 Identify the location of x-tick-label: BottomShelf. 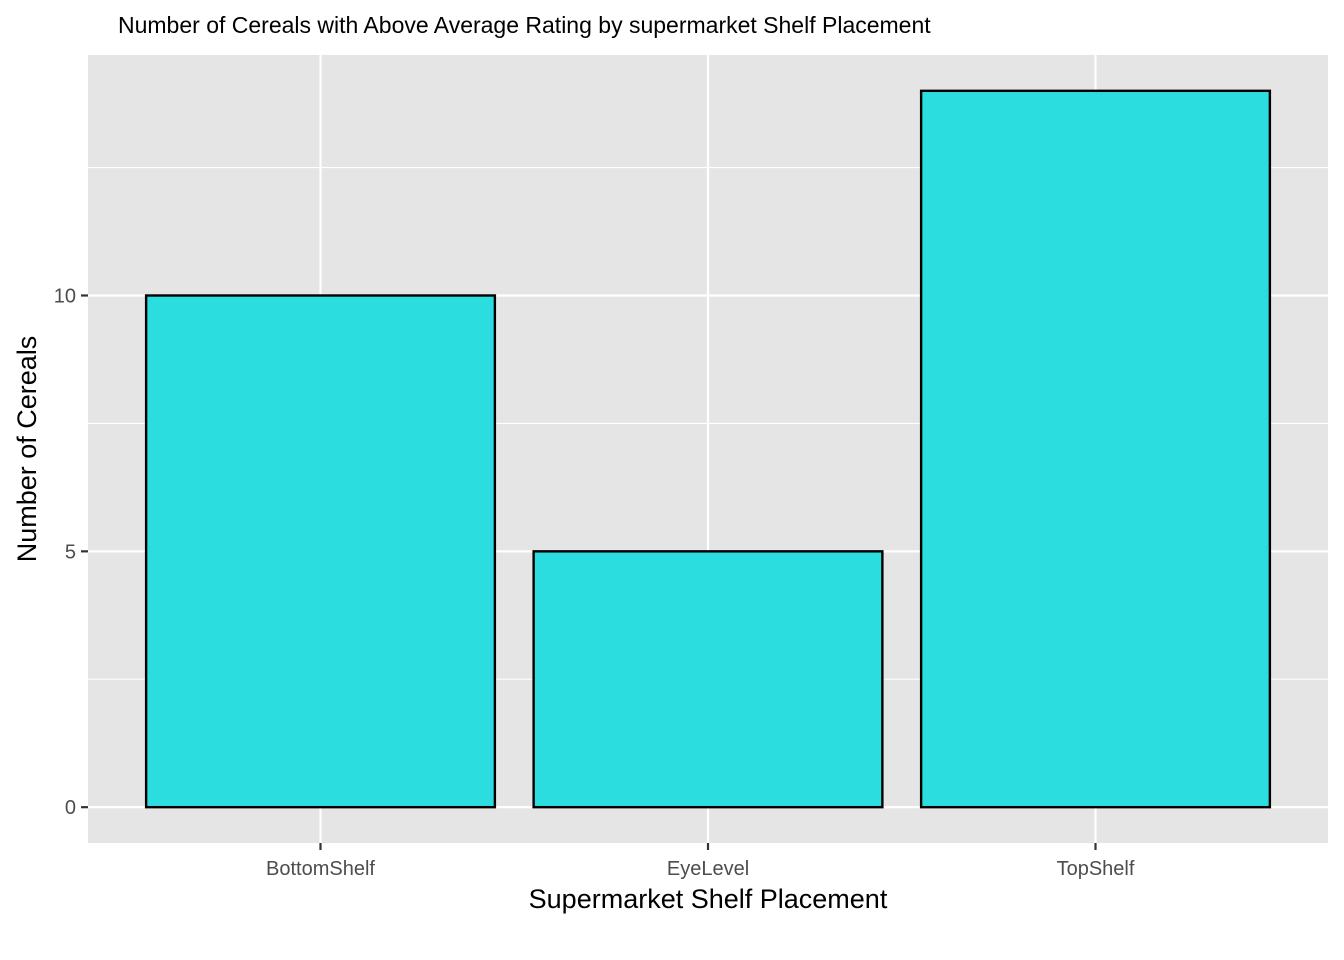
(320, 869).